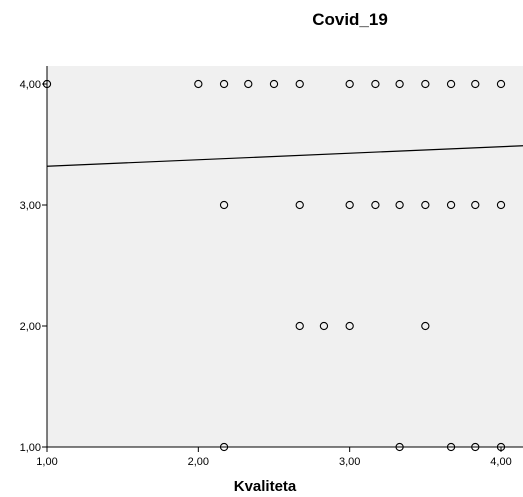 This screenshot has width=523, height=497. Describe the element at coordinates (30, 206) in the screenshot. I see `y-tick-label: 3,00` at that location.